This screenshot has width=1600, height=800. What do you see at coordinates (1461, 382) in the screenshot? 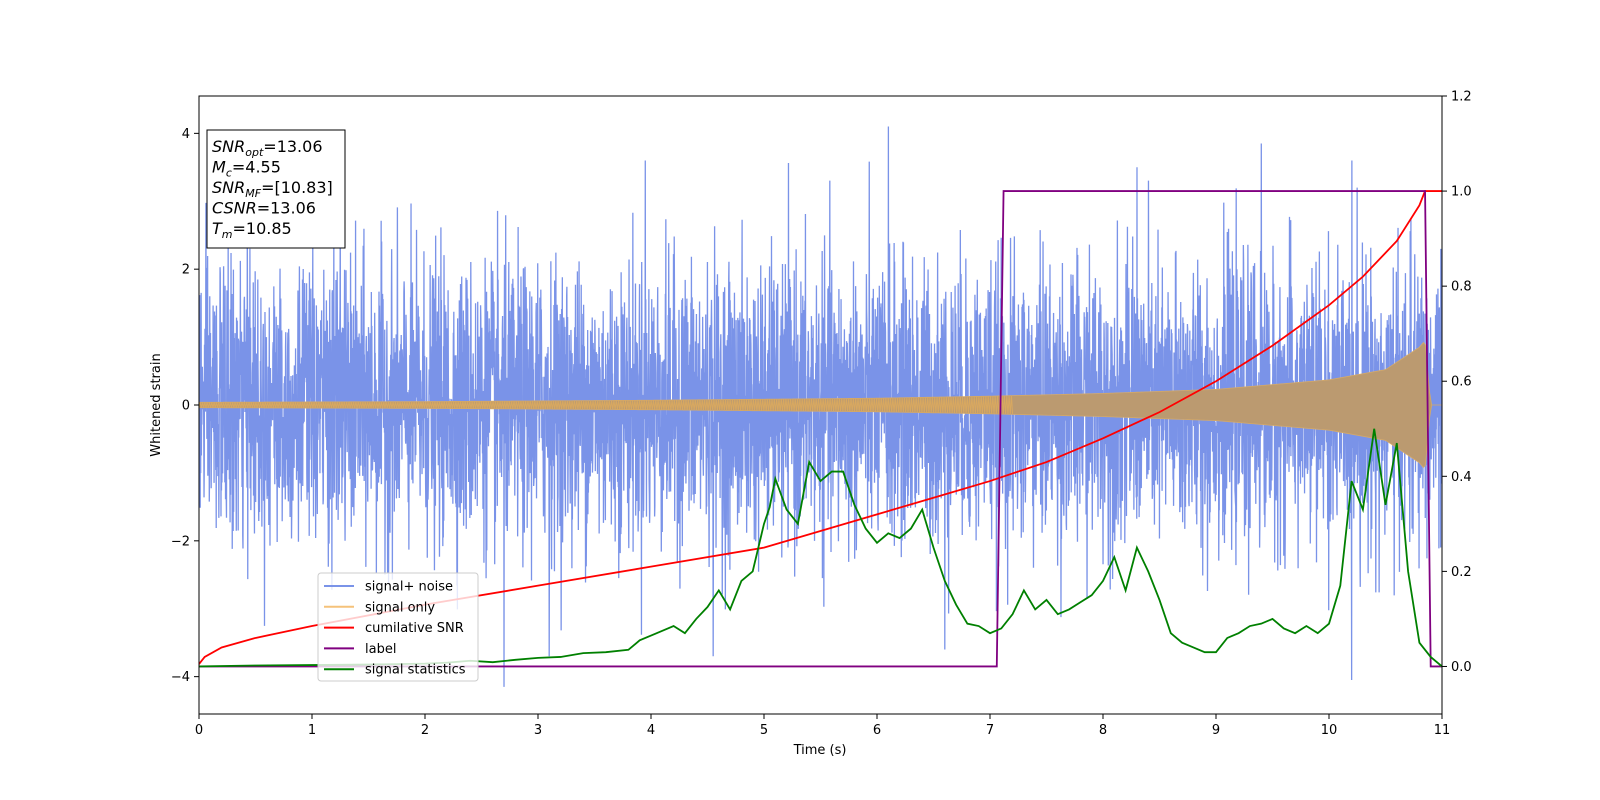
I see `y2-tick-label: 0.6` at bounding box center [1461, 382].